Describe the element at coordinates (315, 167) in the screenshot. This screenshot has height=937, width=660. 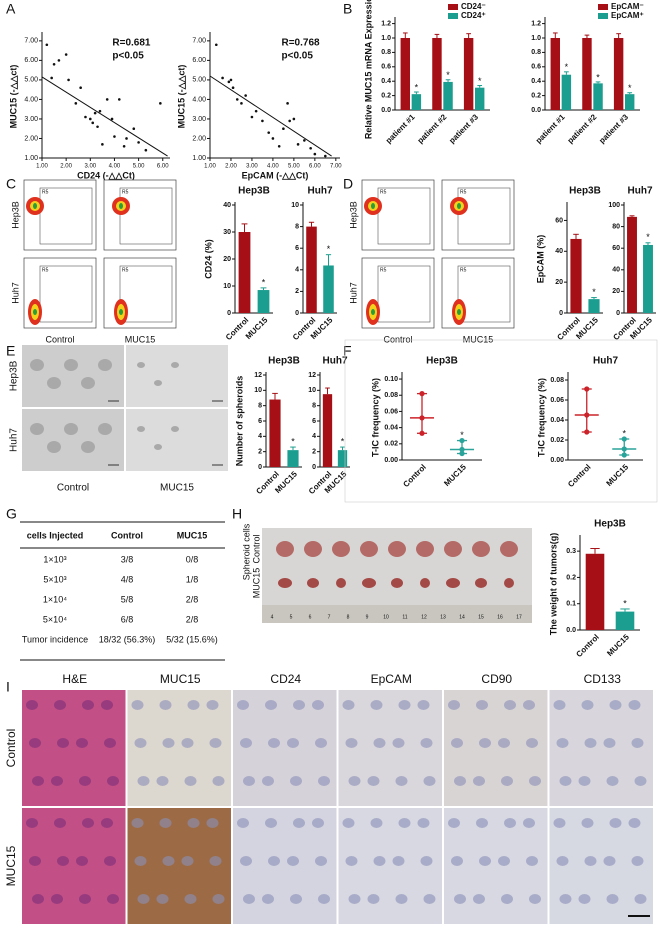
I see `x-tick-label: 6.00` at that location.